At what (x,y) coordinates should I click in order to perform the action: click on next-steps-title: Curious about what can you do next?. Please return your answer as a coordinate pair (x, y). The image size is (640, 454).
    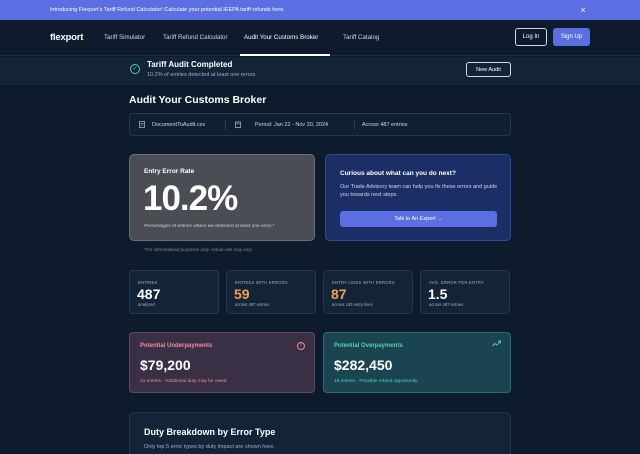
    Looking at the image, I should click on (398, 173).